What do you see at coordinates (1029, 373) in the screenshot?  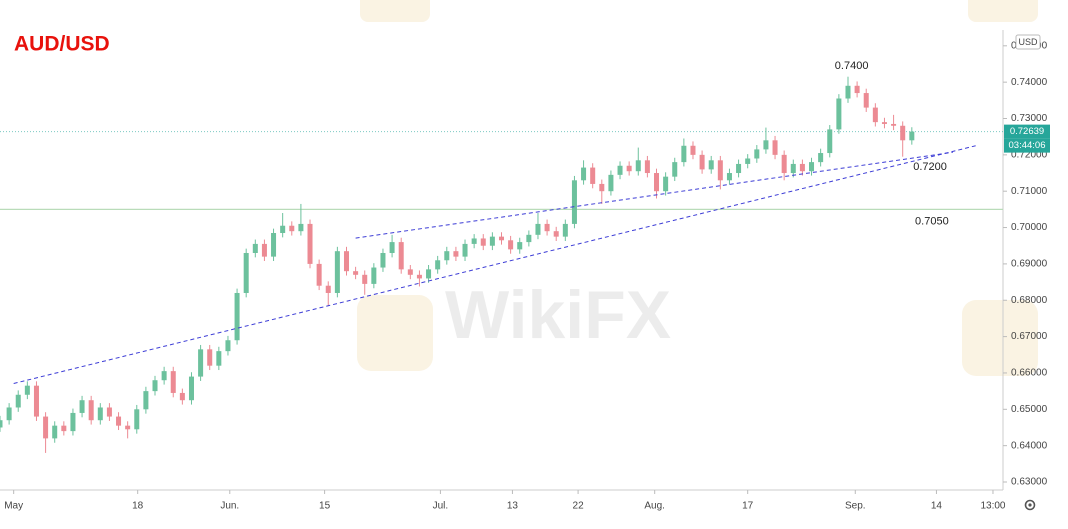 I see `y-tick-label: 0.66000` at bounding box center [1029, 373].